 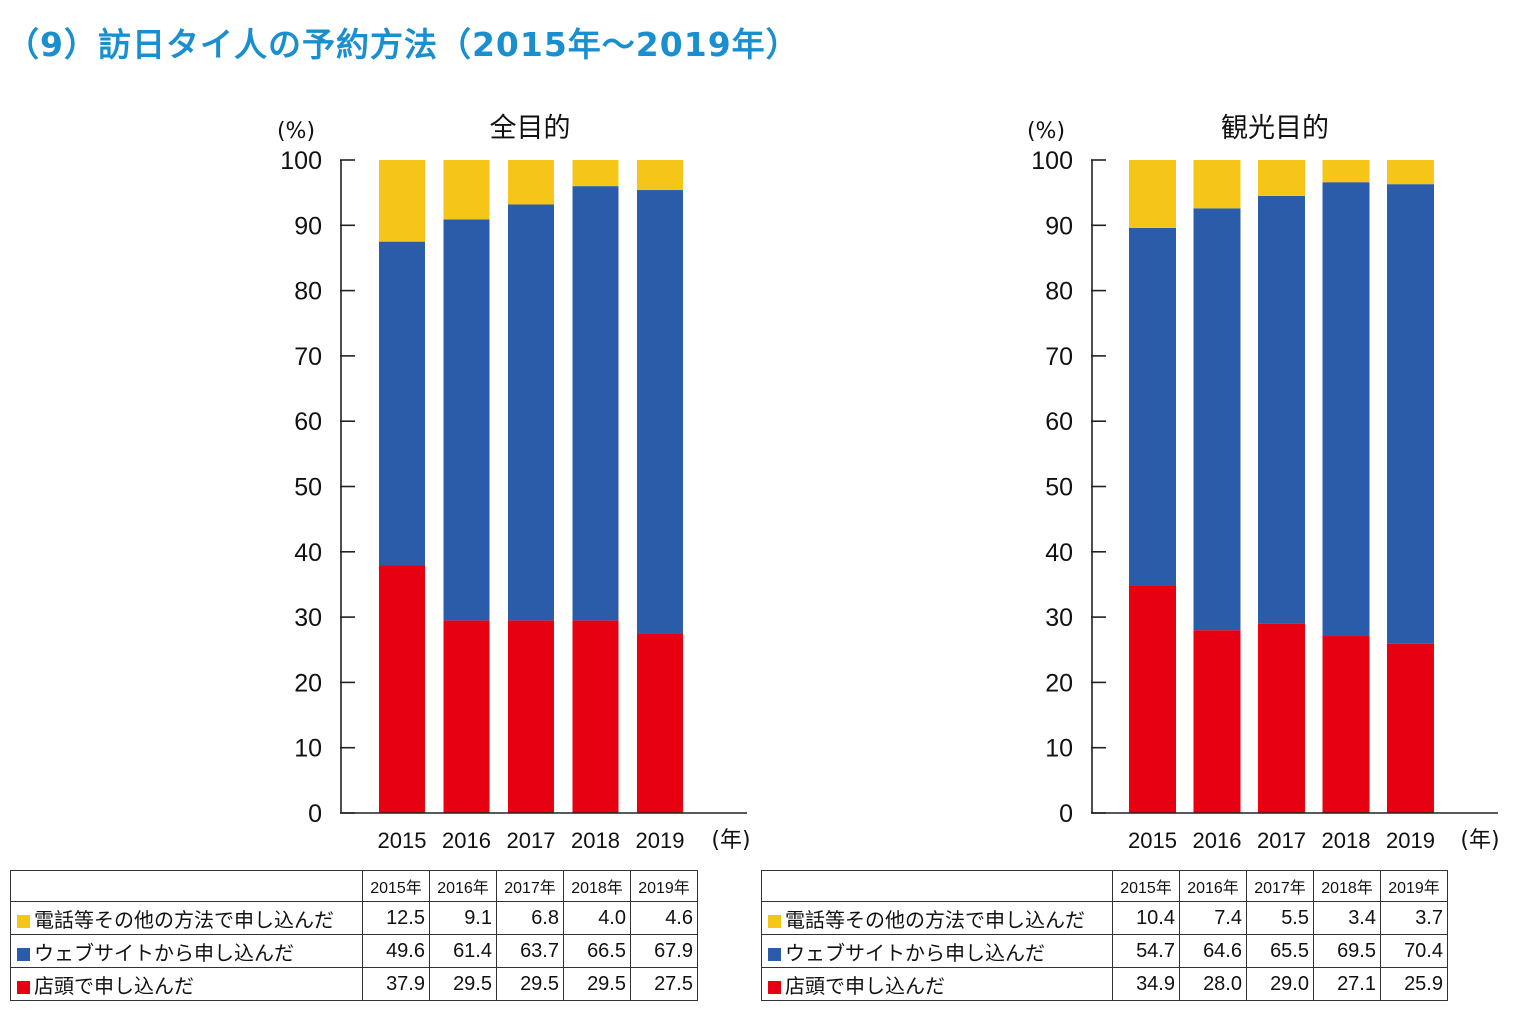 I want to click on table-value-cell: 5.5, so click(x=1280, y=918).